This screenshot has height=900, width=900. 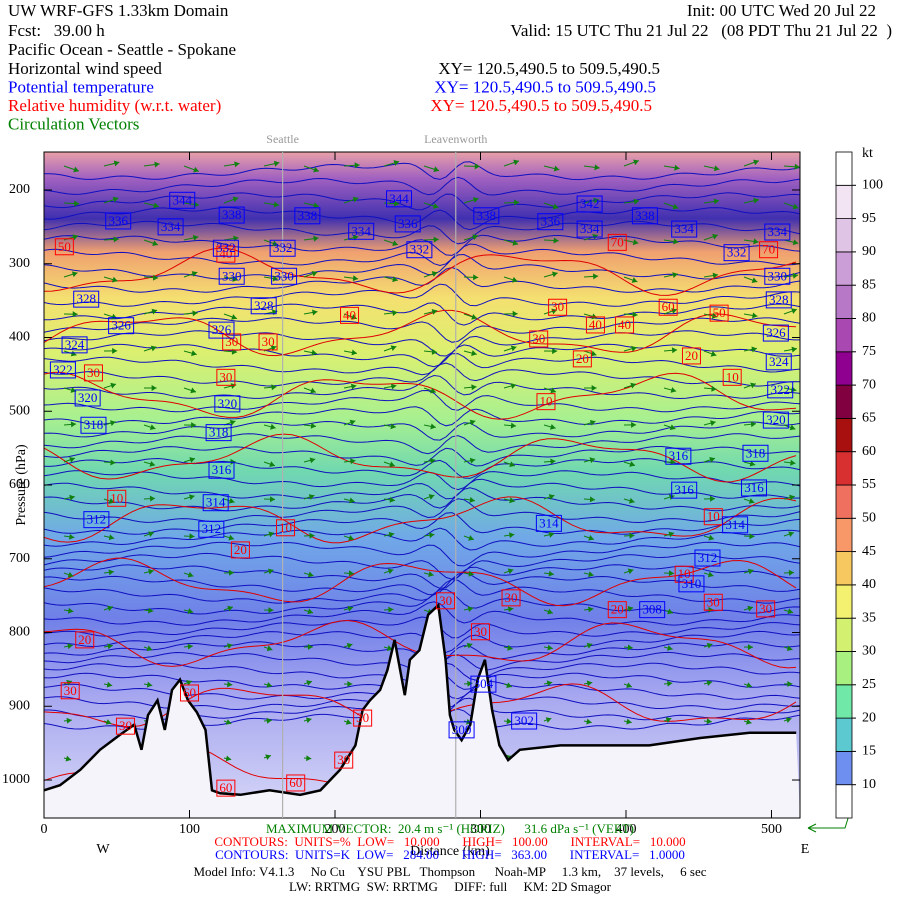 What do you see at coordinates (776, 332) in the screenshot?
I see `theta-label: 326` at bounding box center [776, 332].